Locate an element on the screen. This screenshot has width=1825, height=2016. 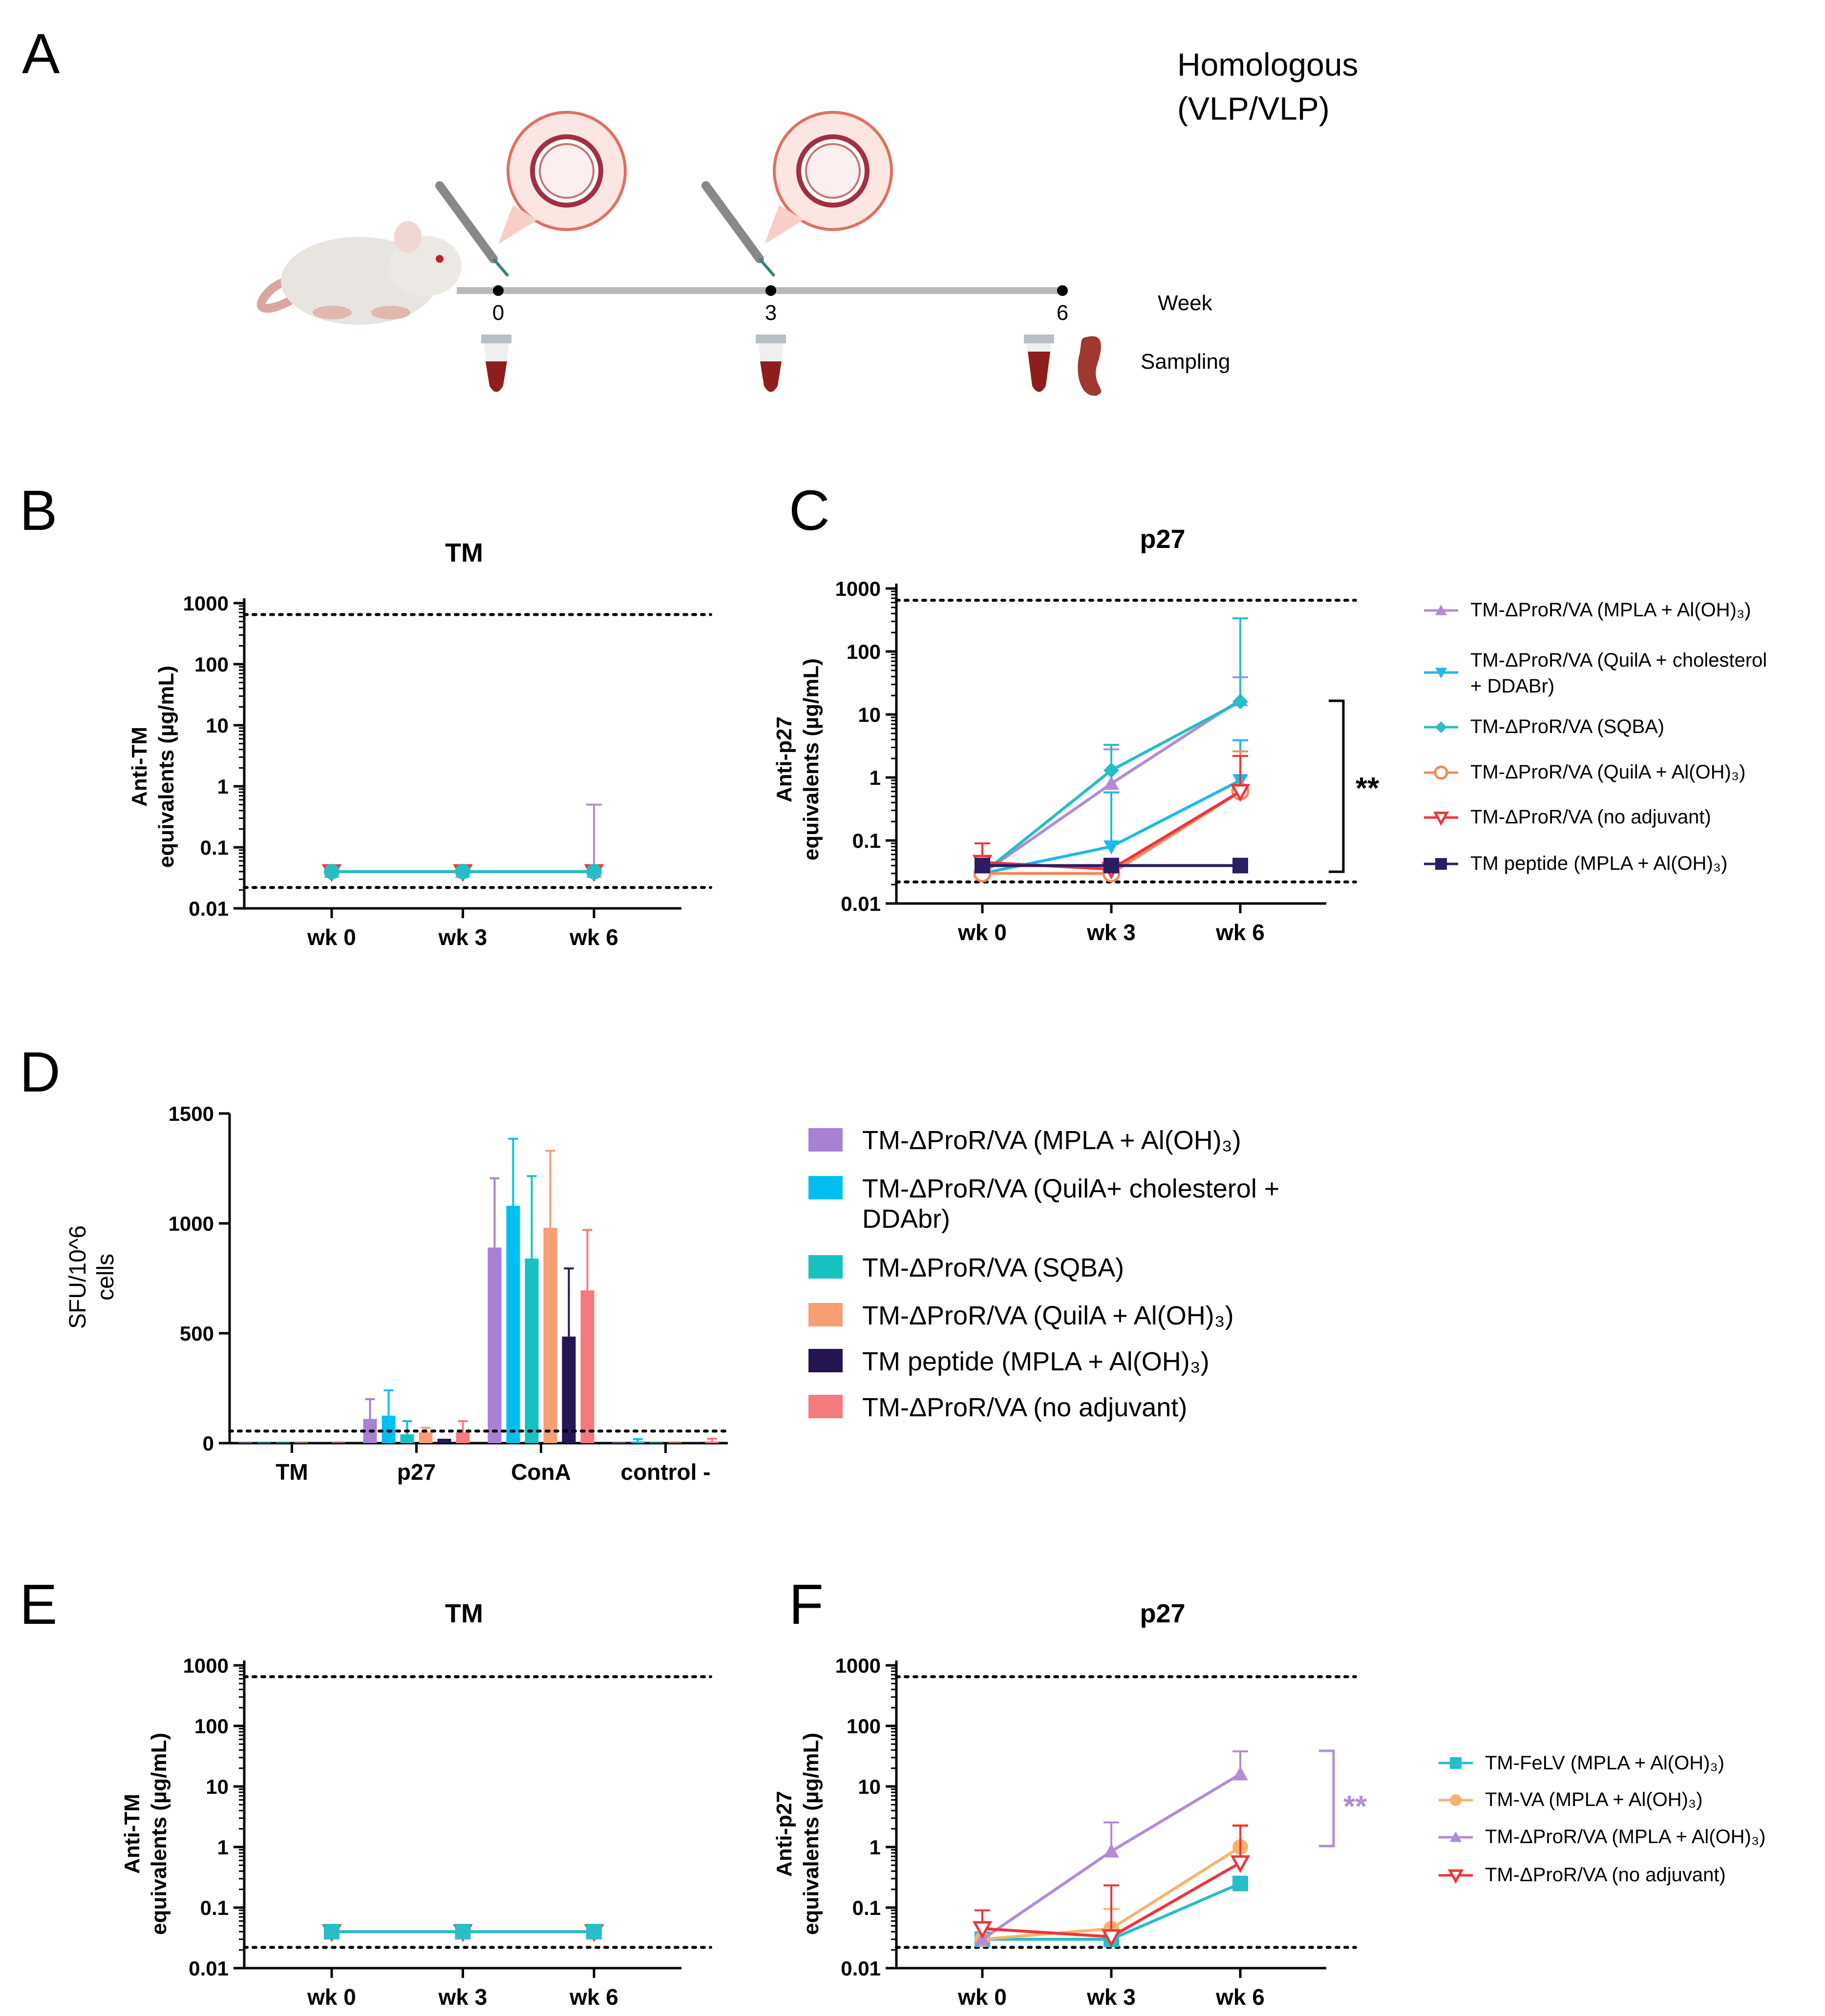
panel-c-ytick-10: 10 is located at coordinates (870, 714).